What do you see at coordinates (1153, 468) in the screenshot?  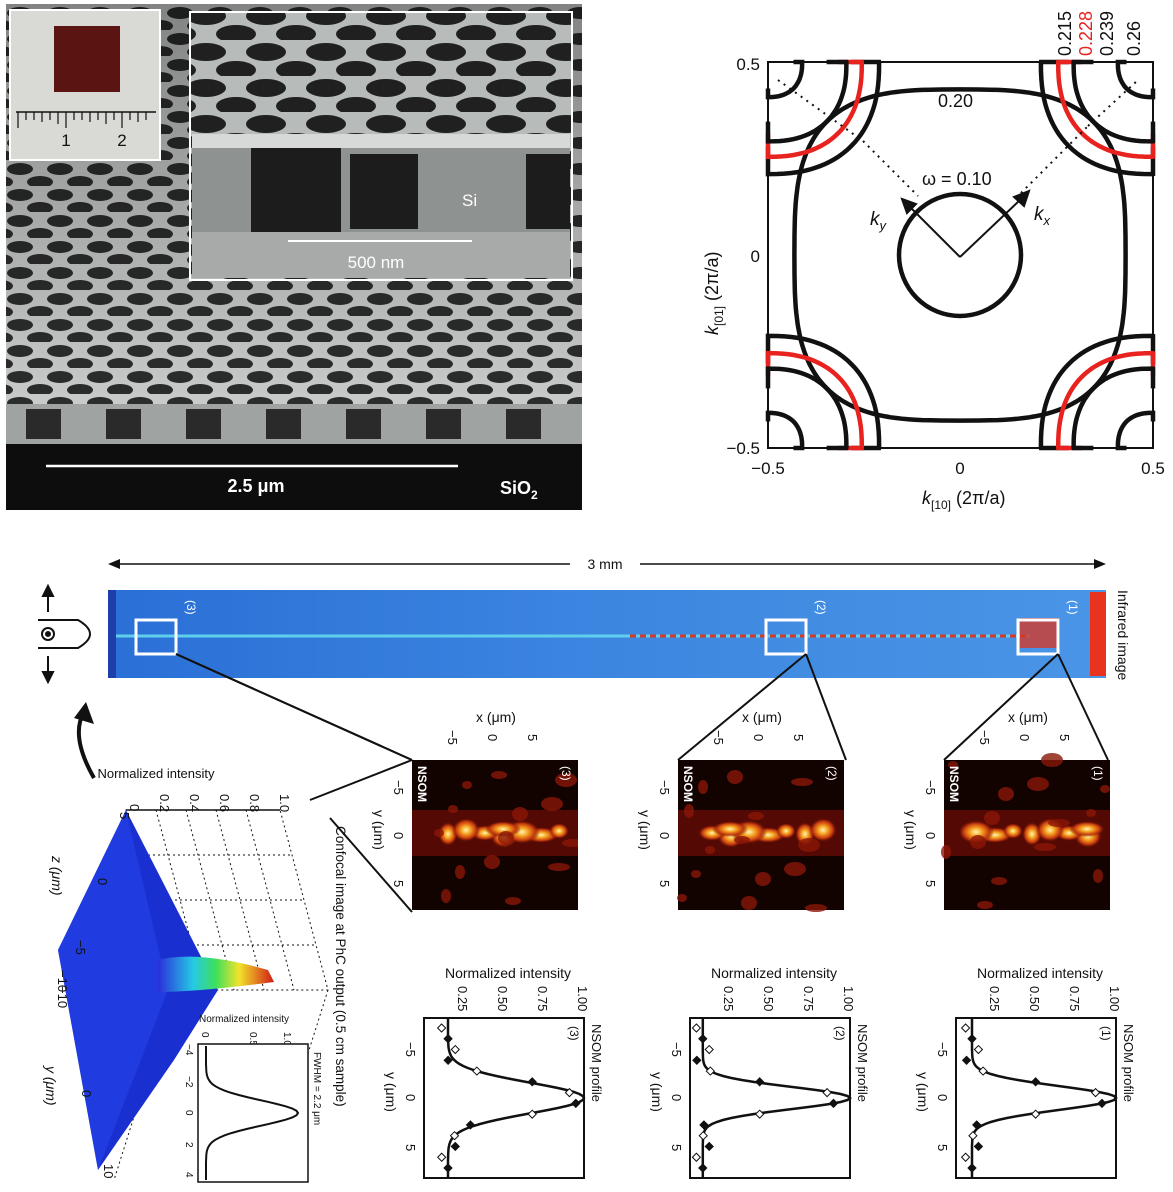 I see `xtick-right: 0.5` at bounding box center [1153, 468].